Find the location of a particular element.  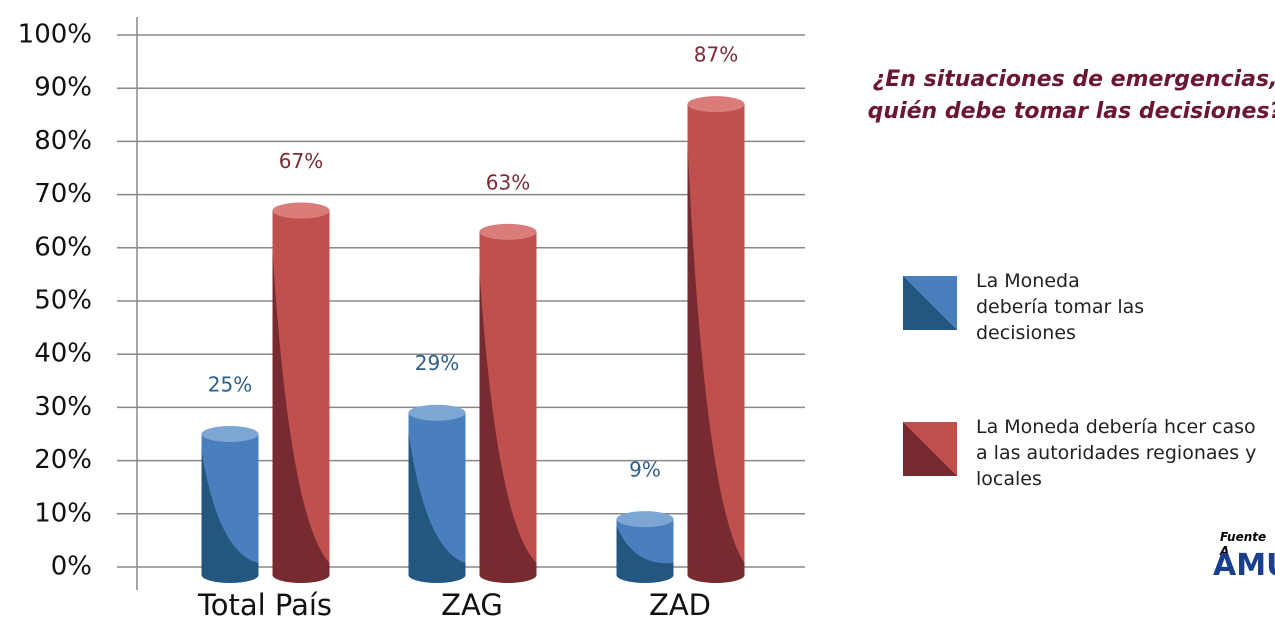

y-tick-label: 10% is located at coordinates (63, 513).